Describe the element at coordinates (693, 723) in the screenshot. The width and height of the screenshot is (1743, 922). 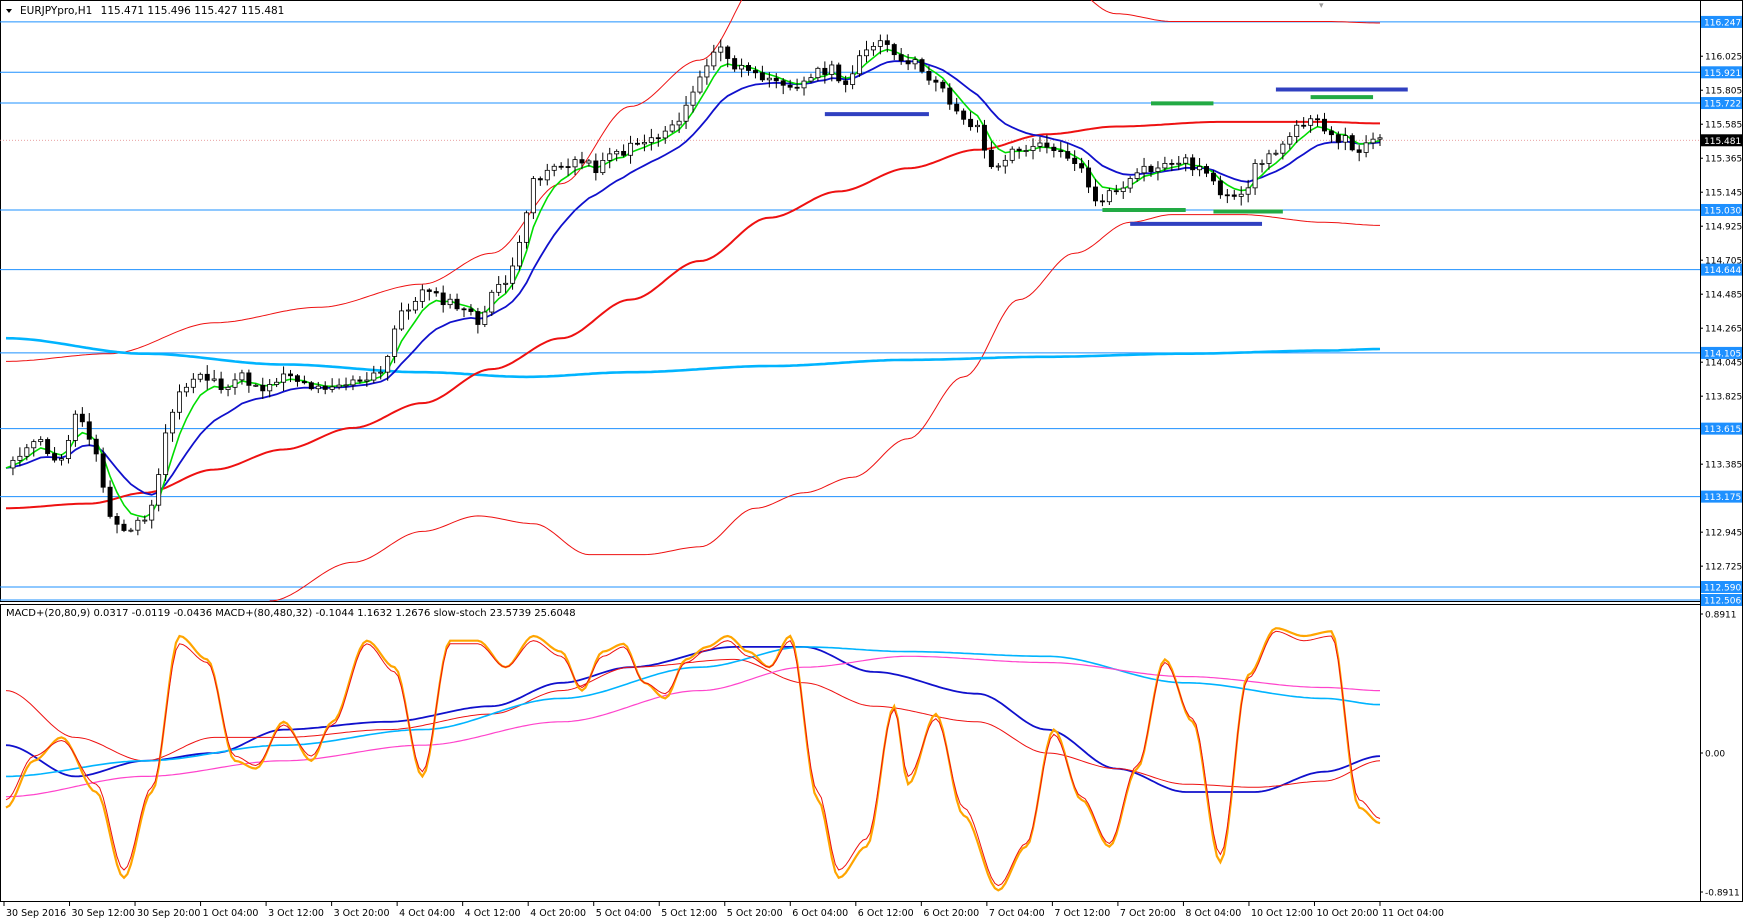
I see `macd-fast-signal-line` at that location.